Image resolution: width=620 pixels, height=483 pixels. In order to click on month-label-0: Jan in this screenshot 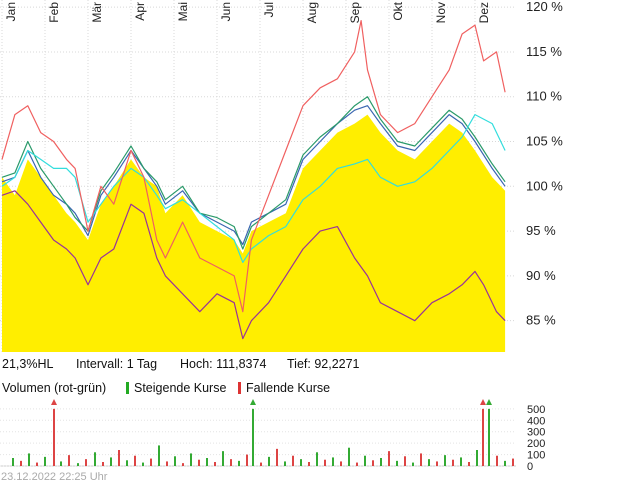, I will do `click(11, 11)`.